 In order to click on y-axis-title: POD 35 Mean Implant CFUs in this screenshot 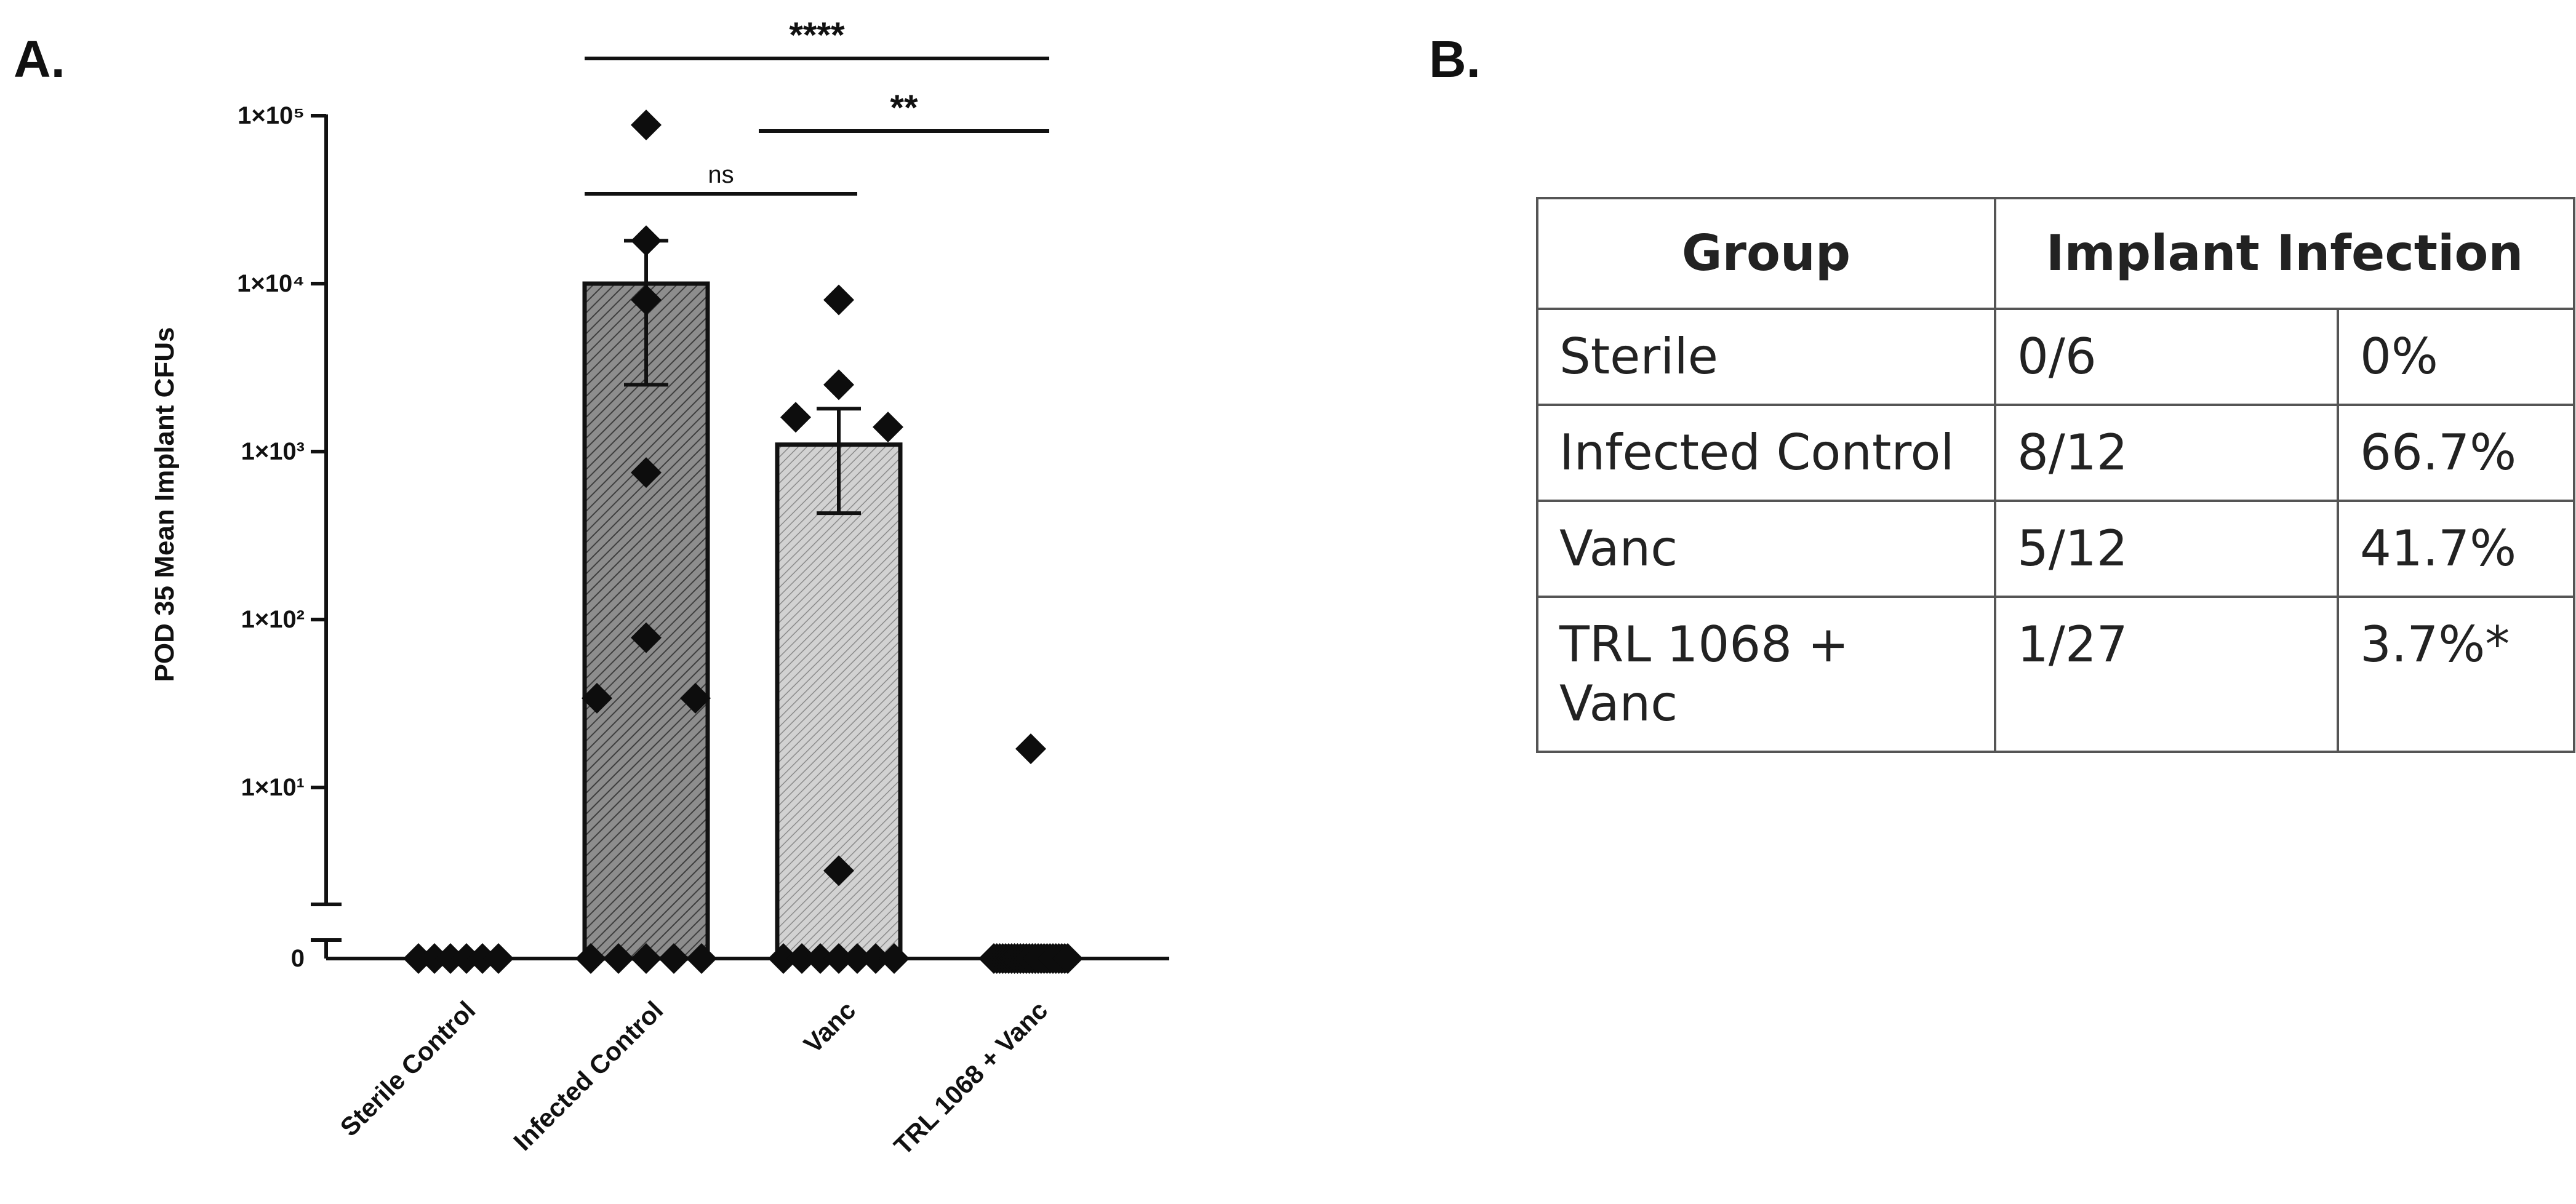, I will do `click(165, 504)`.